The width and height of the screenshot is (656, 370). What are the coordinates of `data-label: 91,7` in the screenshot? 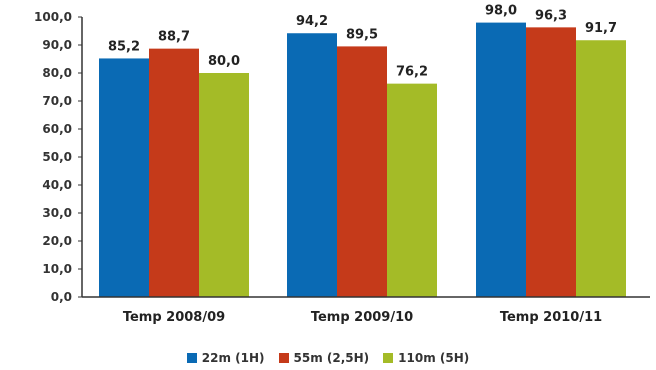 It's located at (601, 28).